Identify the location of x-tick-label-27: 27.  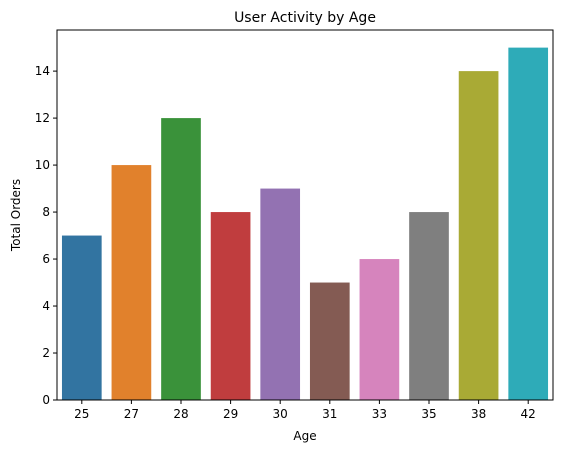
(131, 414).